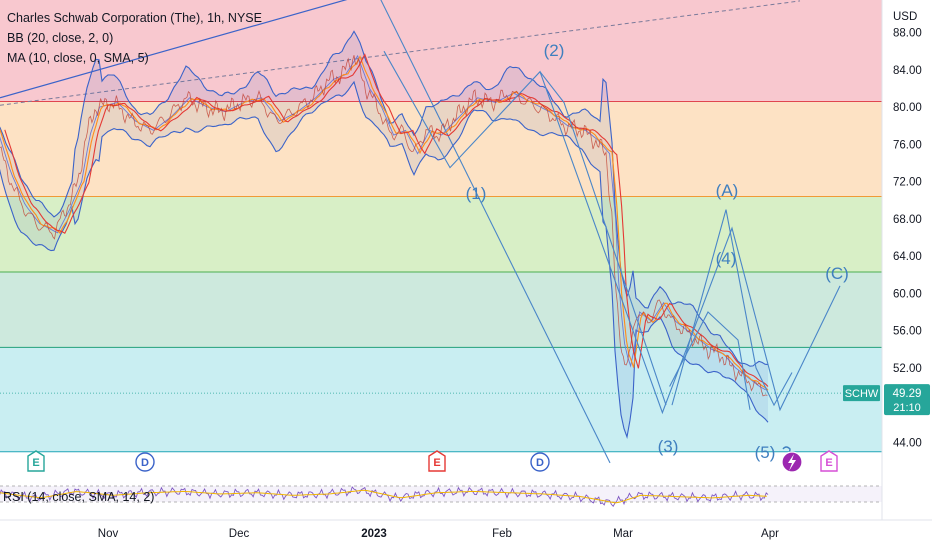  Describe the element at coordinates (907, 183) in the screenshot. I see `price-tick-label: 72.00` at that location.